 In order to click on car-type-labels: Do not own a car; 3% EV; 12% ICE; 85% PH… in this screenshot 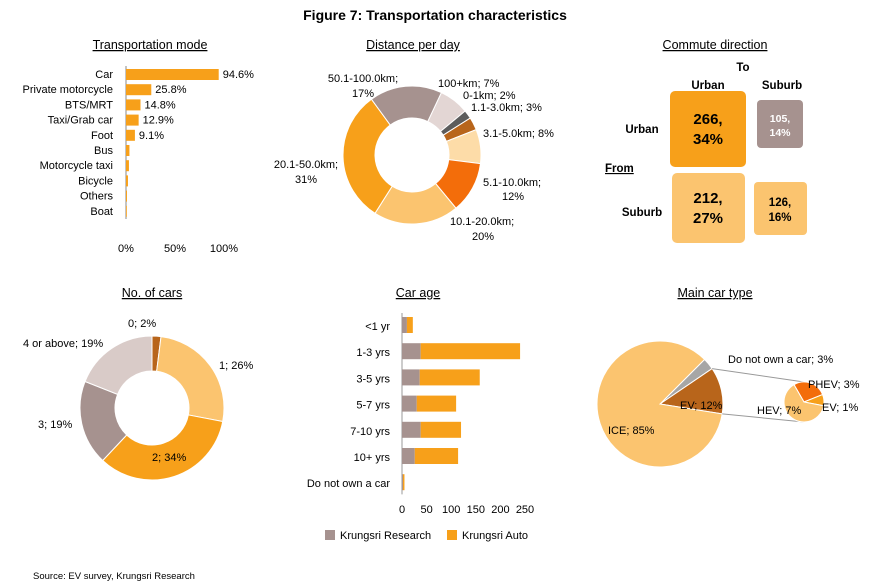, I will do `click(734, 395)`.